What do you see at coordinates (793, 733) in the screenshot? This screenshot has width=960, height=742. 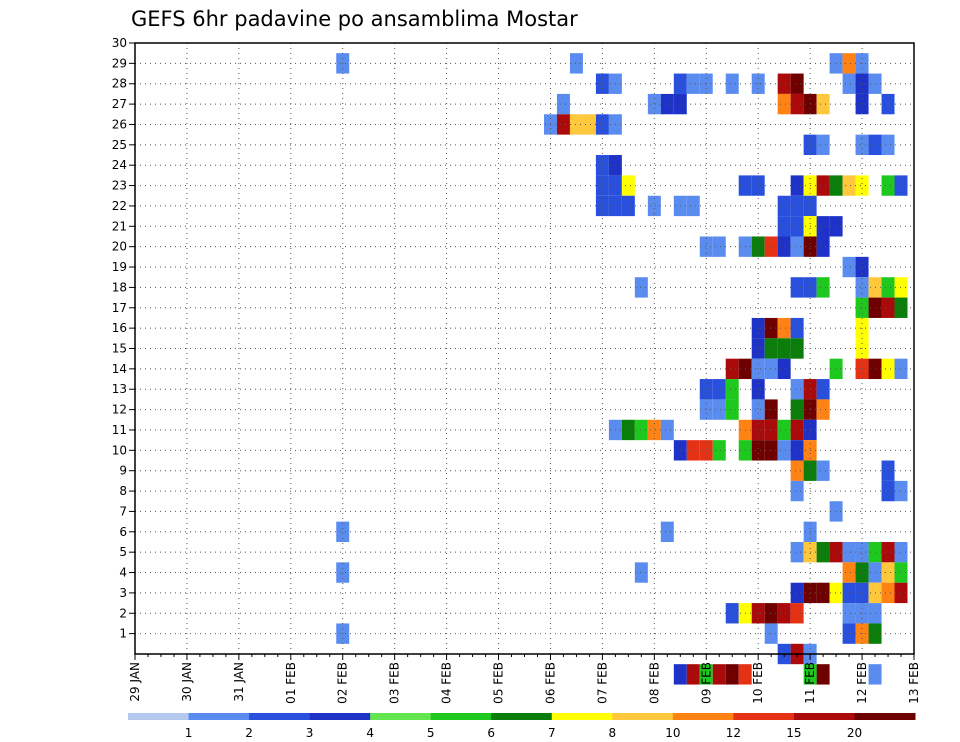 I see `colorbar-level-label: 15` at bounding box center [793, 733].